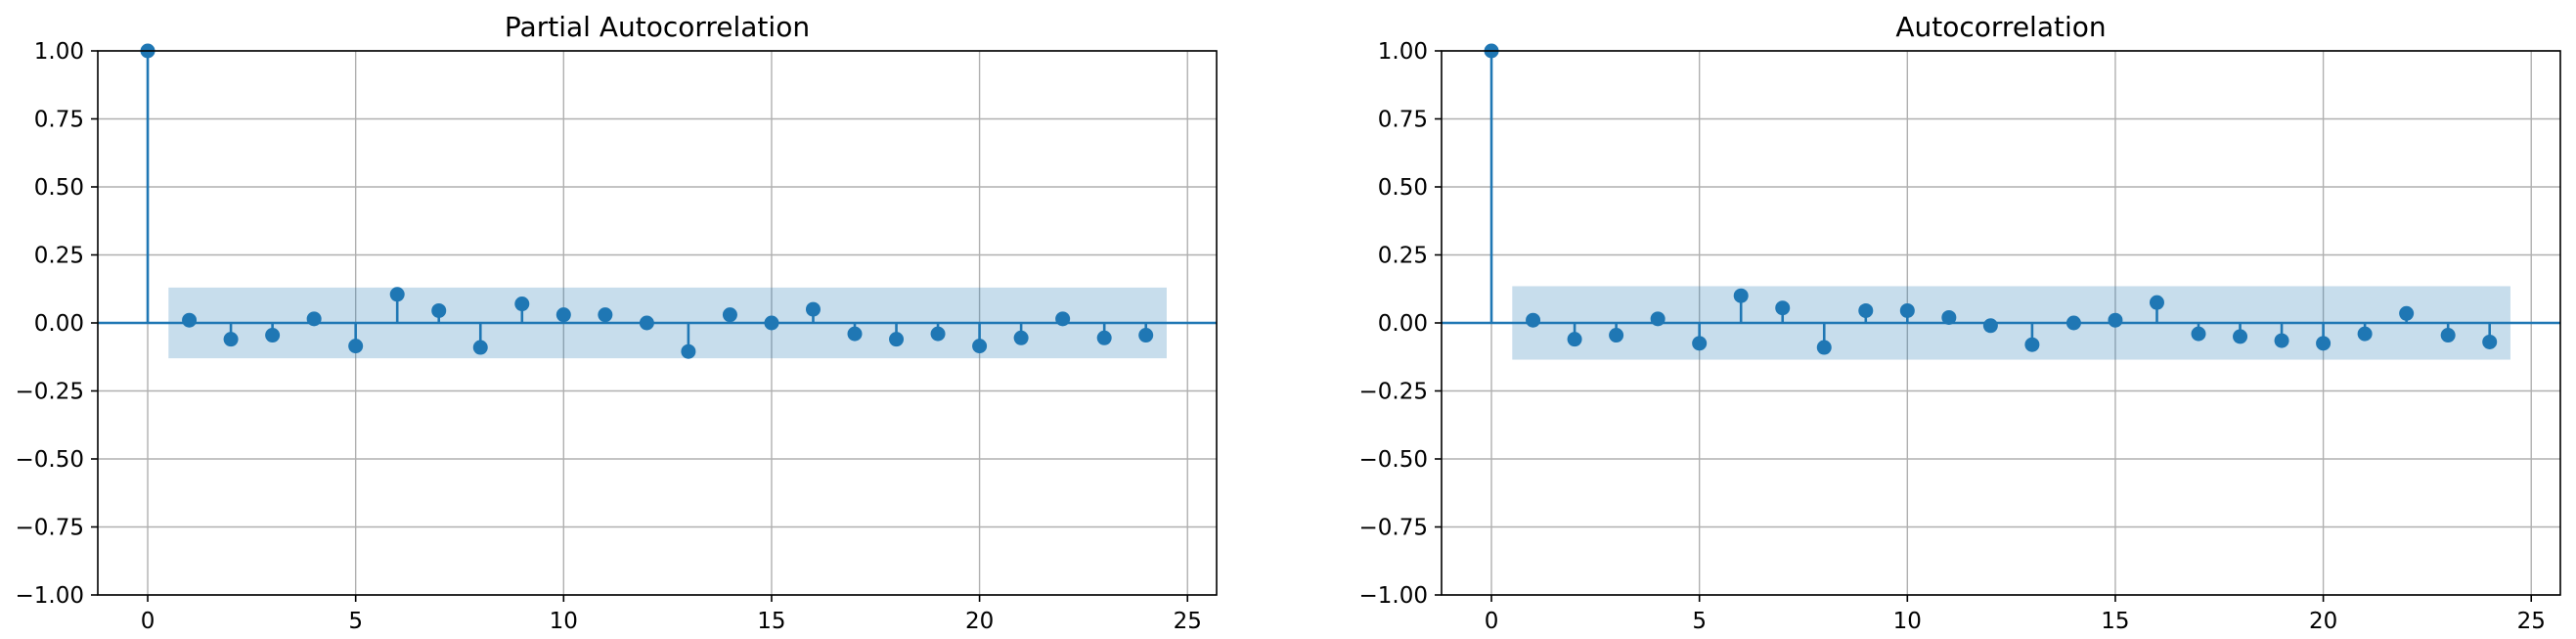  I want to click on chart-title: Partial Autocorrelation, so click(657, 27).